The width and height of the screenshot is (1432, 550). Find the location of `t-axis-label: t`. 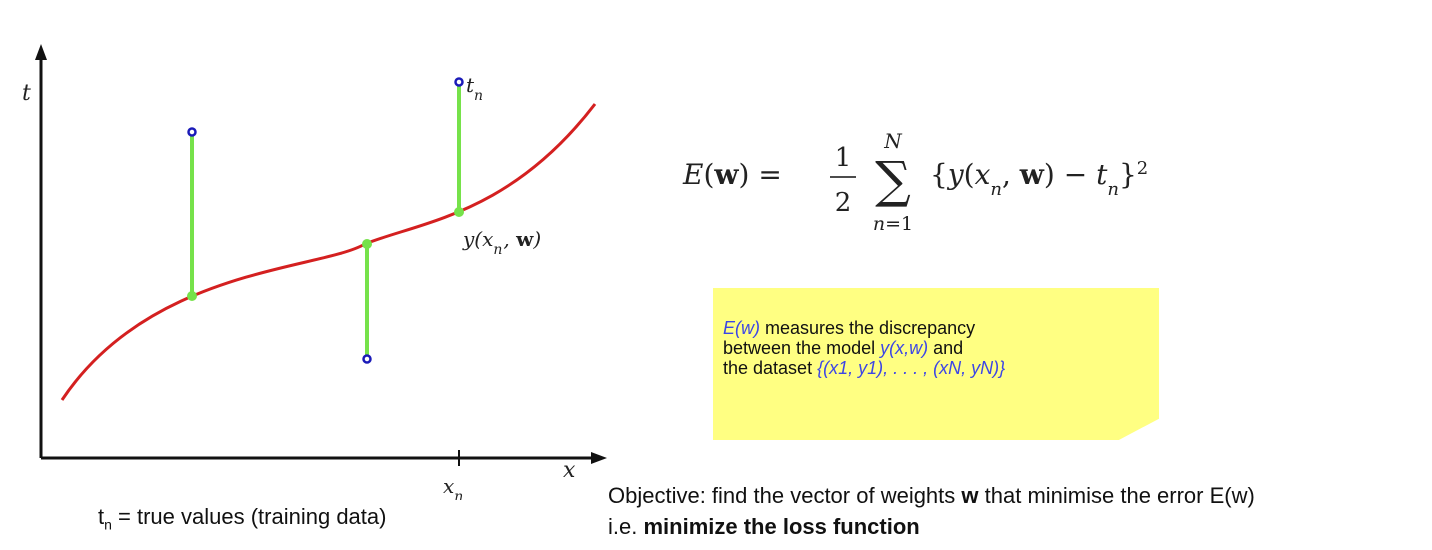

t-axis-label: t is located at coordinates (26, 93).